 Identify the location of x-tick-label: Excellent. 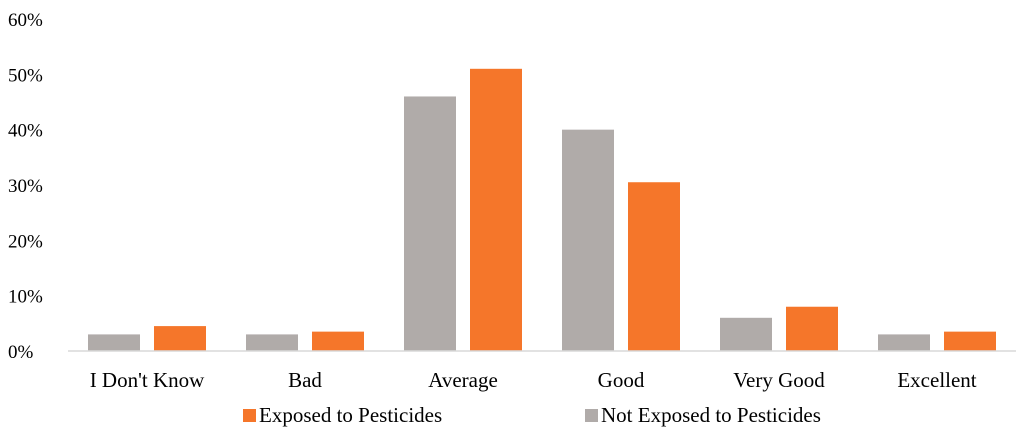
(936, 380).